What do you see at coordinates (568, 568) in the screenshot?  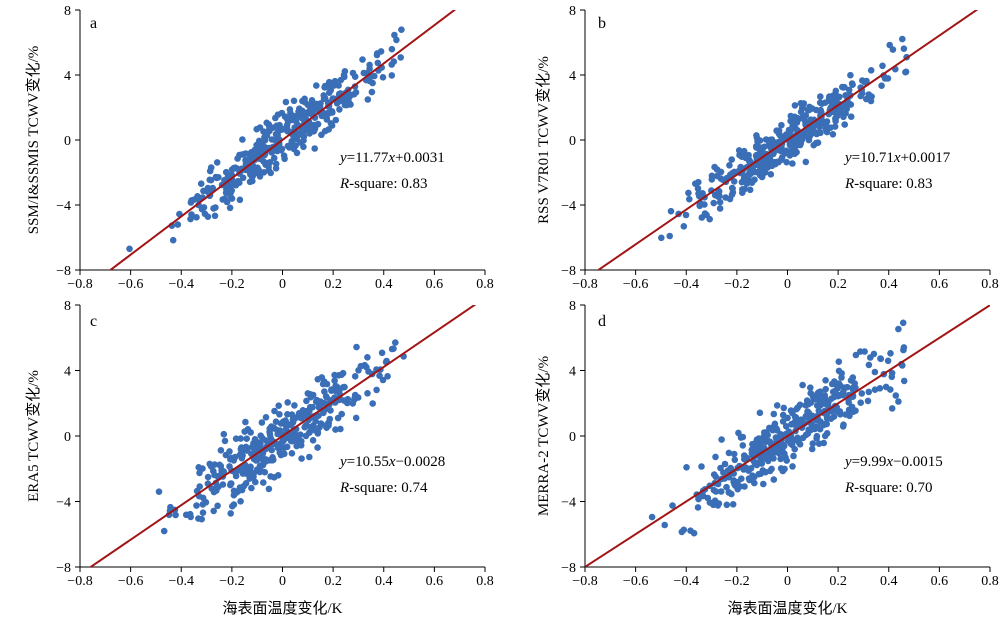 I see `y-tick-label: −8` at bounding box center [568, 568].